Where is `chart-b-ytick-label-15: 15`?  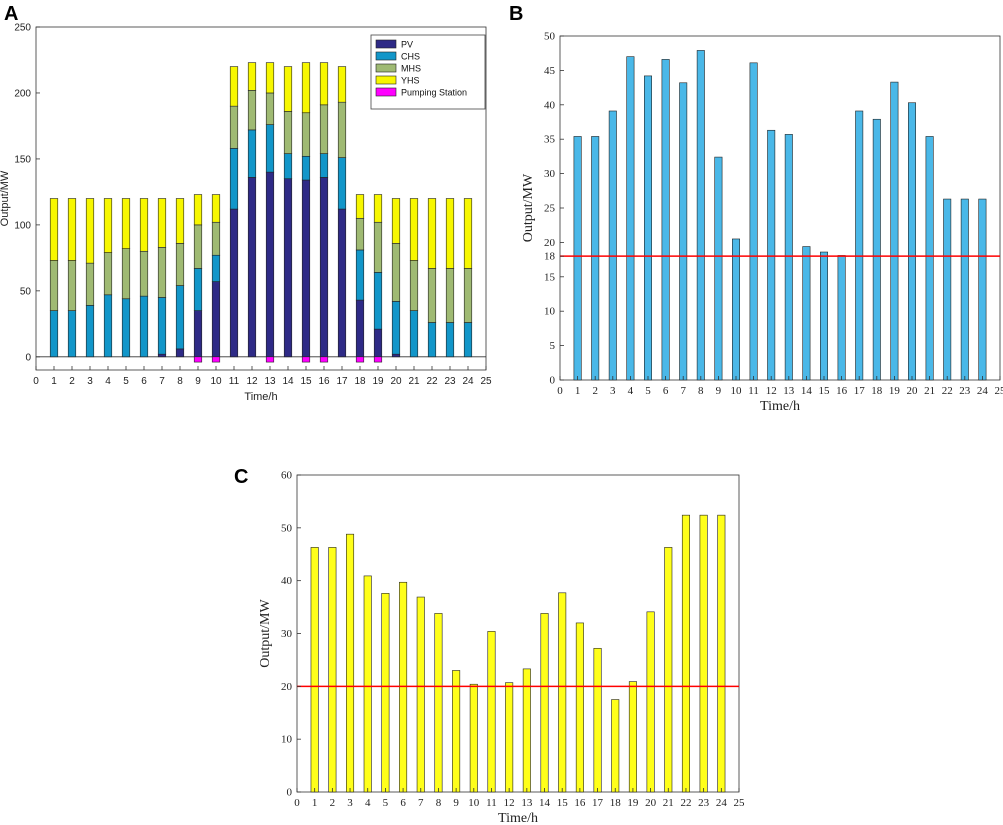
chart-b-ytick-label-15: 15 is located at coordinates (550, 277).